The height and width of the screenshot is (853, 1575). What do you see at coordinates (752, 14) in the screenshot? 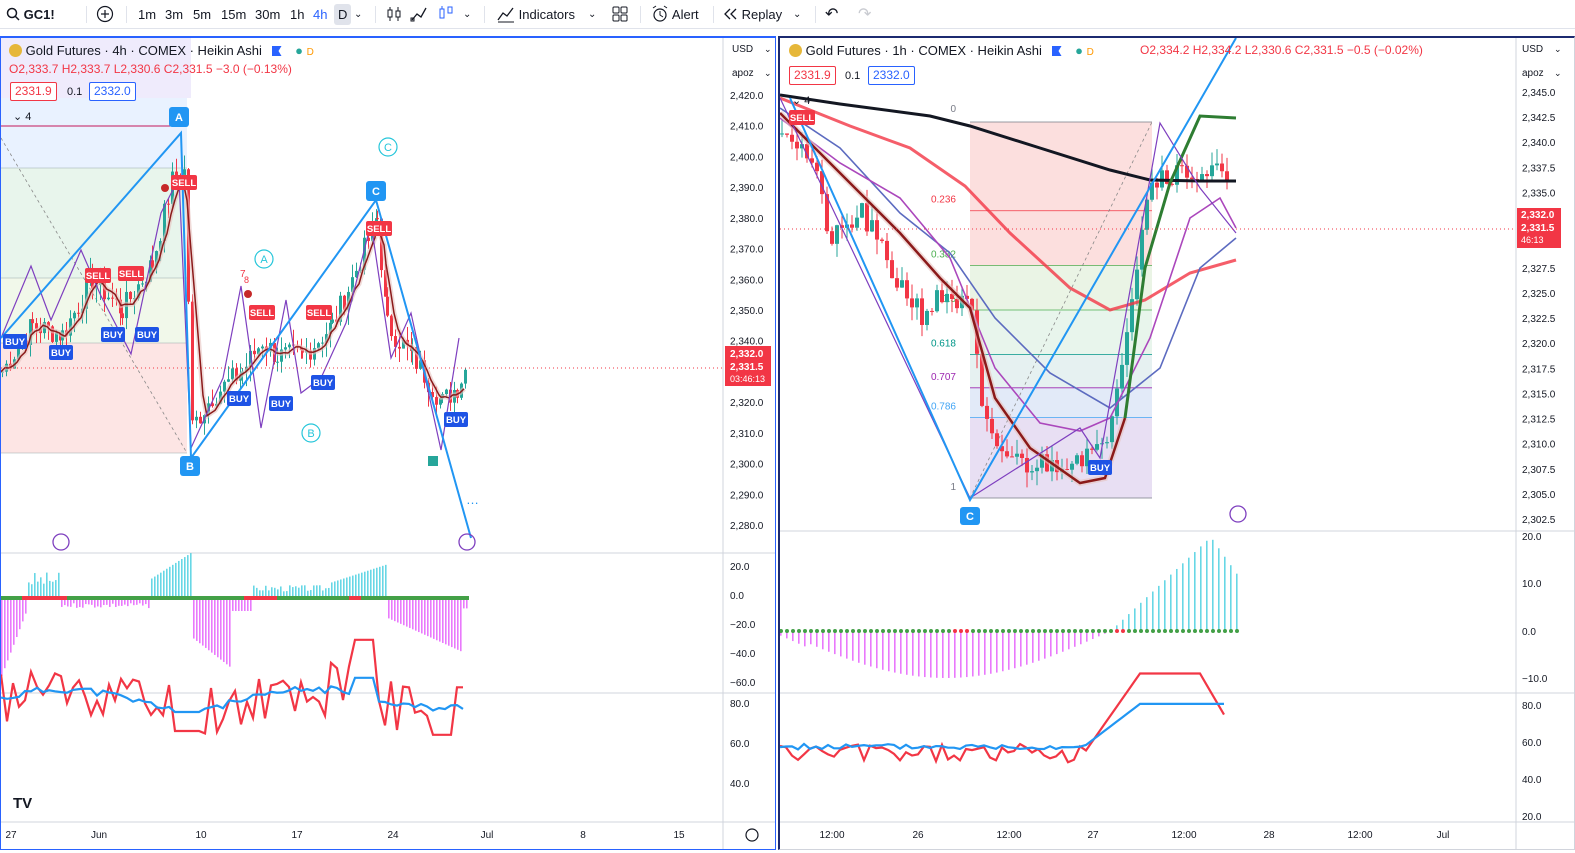
I see `replay-button: Replay` at bounding box center [752, 14].